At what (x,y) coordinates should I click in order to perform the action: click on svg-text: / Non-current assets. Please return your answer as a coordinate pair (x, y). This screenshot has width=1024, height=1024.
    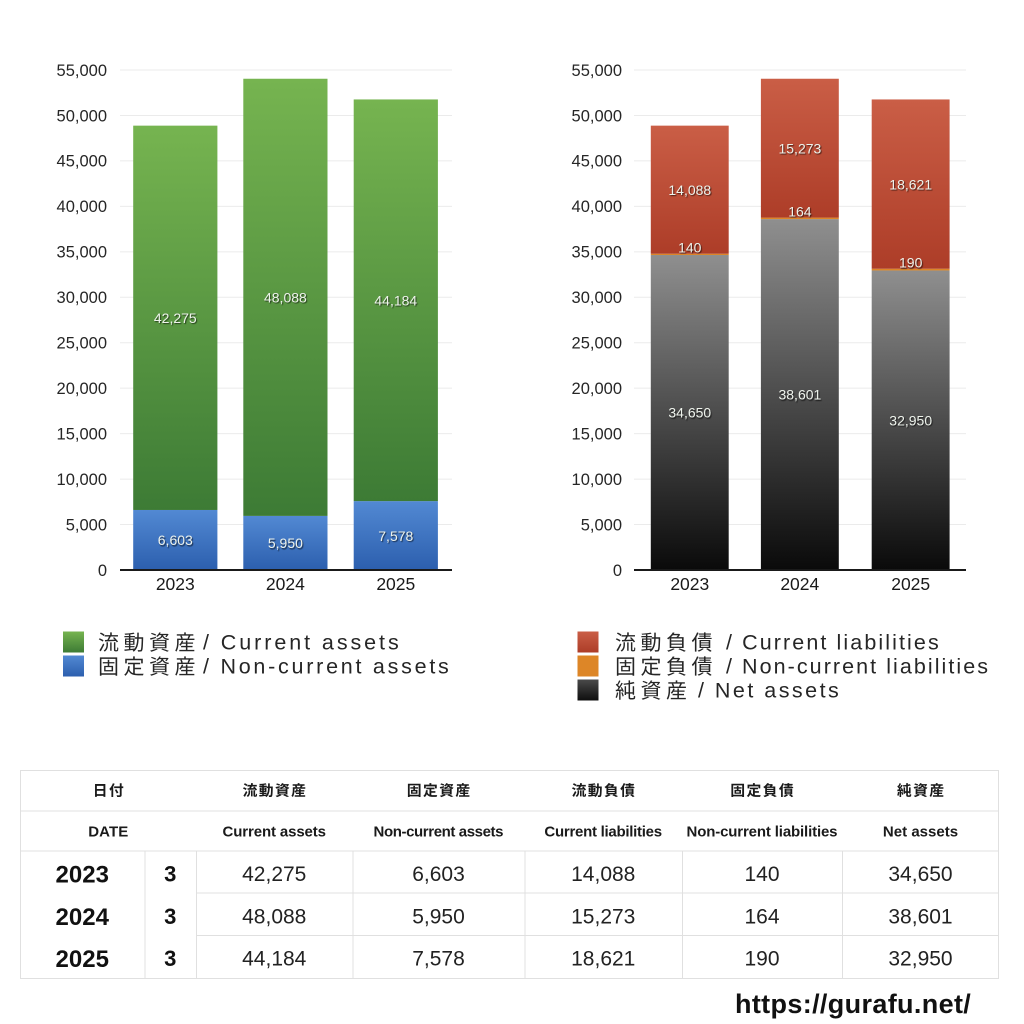
    Looking at the image, I should click on (326, 667).